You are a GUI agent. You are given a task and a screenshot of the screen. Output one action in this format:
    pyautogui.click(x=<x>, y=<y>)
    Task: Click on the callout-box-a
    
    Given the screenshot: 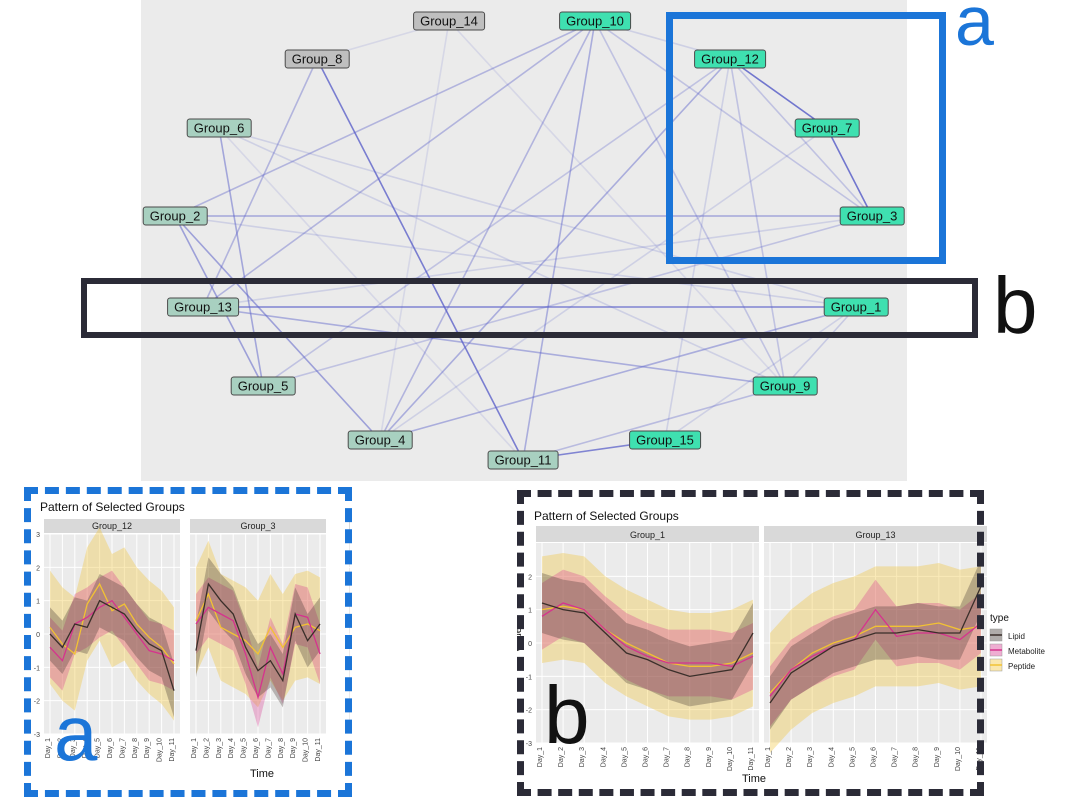 What is the action you would take?
    pyautogui.click(x=806, y=138)
    